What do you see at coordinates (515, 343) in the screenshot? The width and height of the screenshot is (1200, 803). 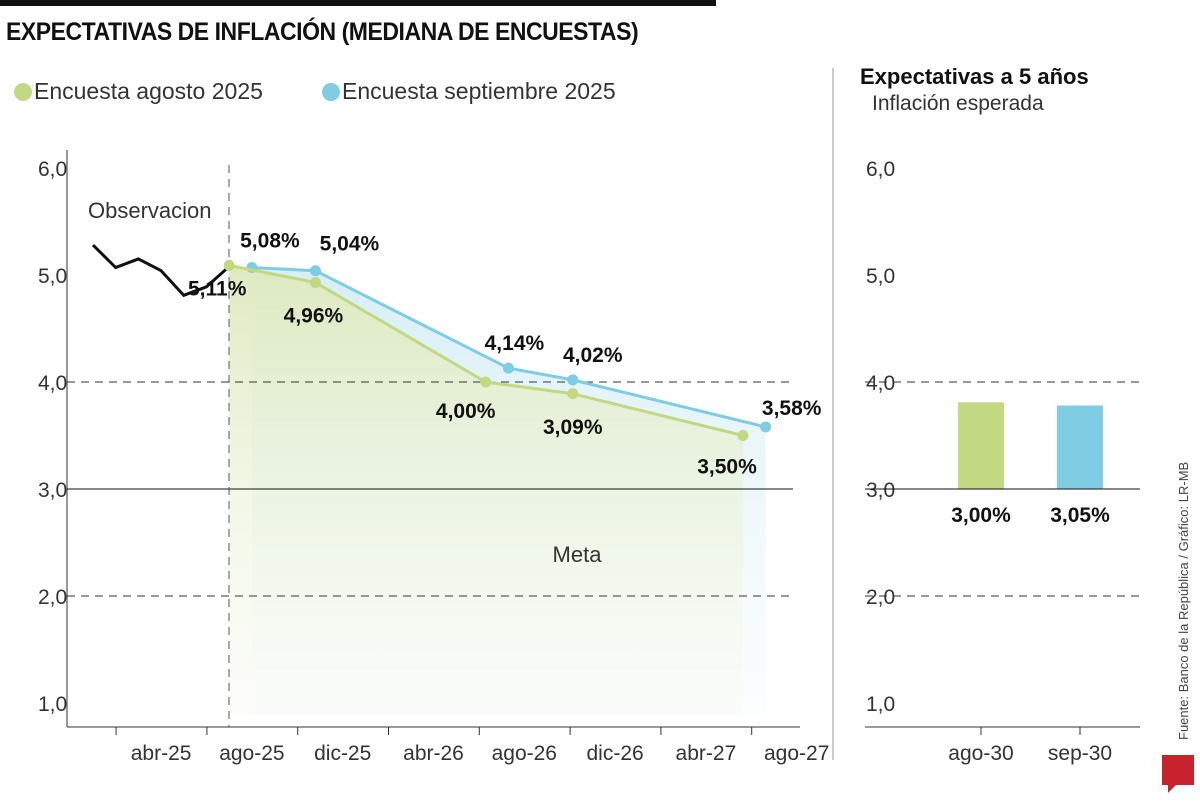 I see `data-label: 4,14%` at bounding box center [515, 343].